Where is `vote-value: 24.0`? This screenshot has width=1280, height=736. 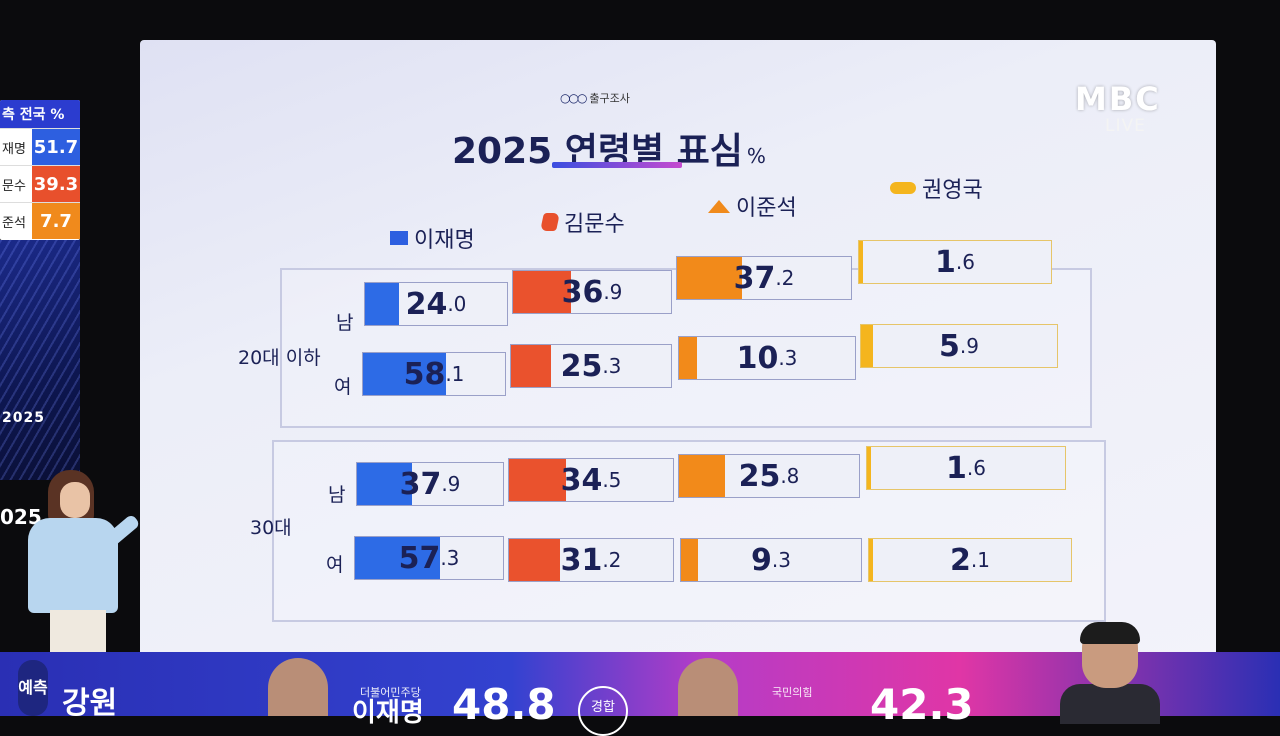
vote-value: 24.0 is located at coordinates (436, 304).